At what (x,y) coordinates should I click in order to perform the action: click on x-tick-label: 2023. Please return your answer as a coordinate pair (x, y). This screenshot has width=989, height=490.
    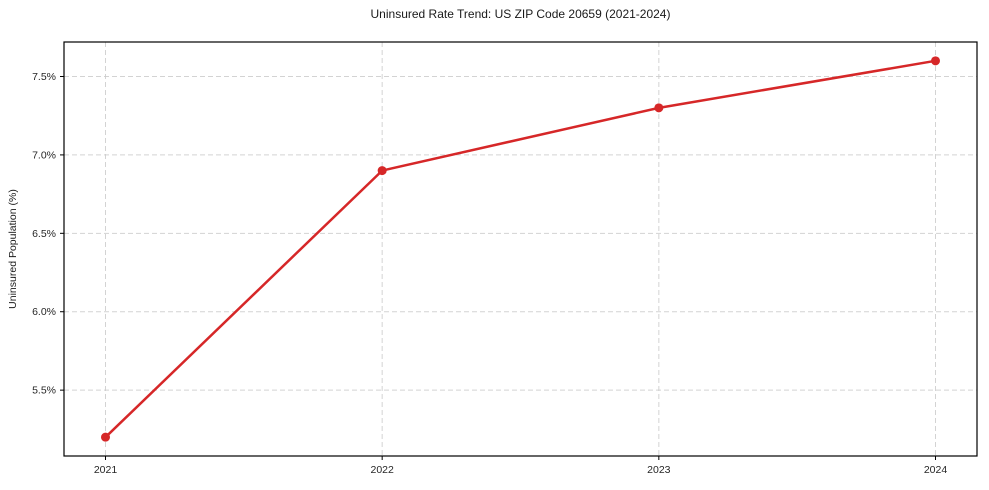
    Looking at the image, I should click on (659, 470).